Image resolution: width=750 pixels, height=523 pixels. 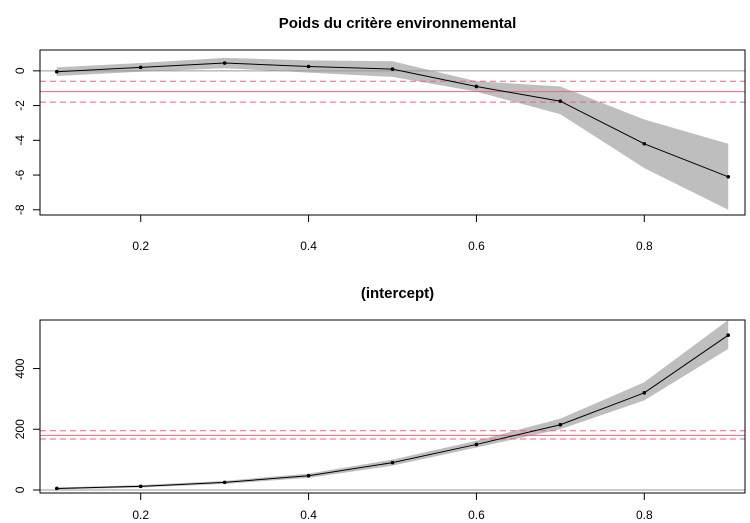 I want to click on y-tick-label: 200, so click(x=20, y=429).